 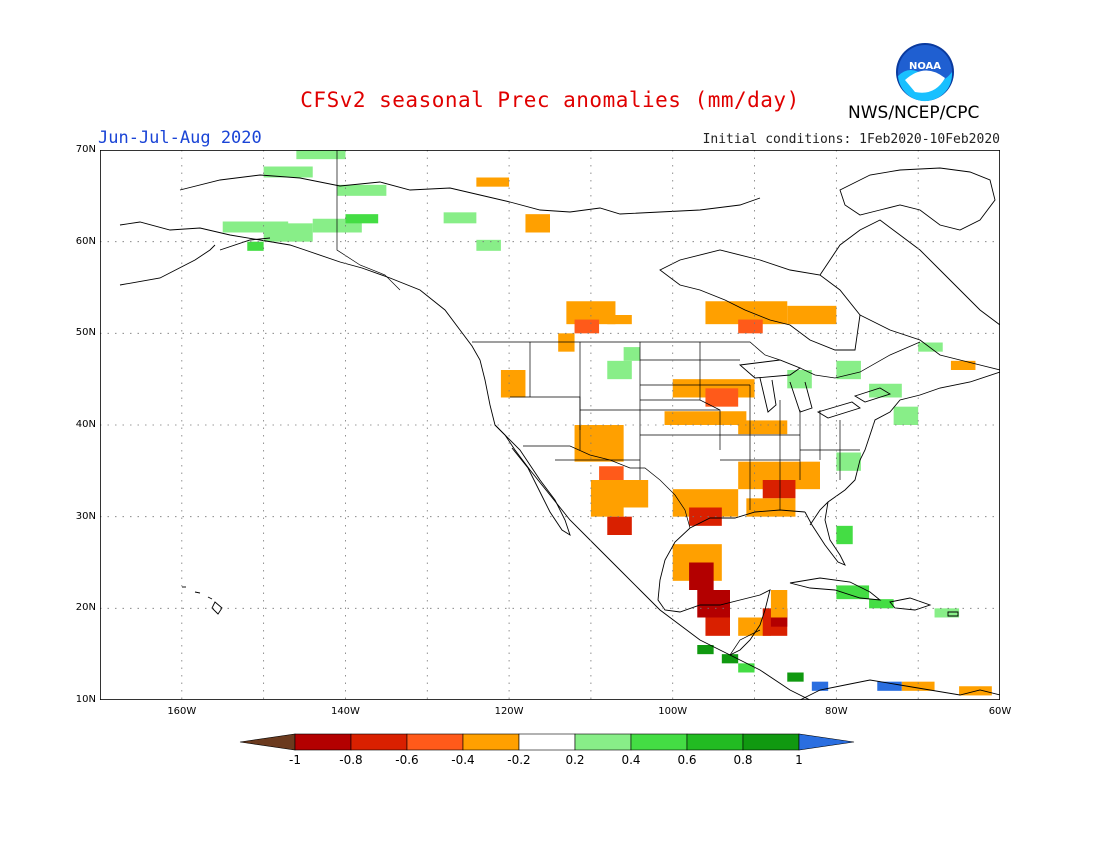 I want to click on lat-tick-label: 20N, so click(x=85, y=608).